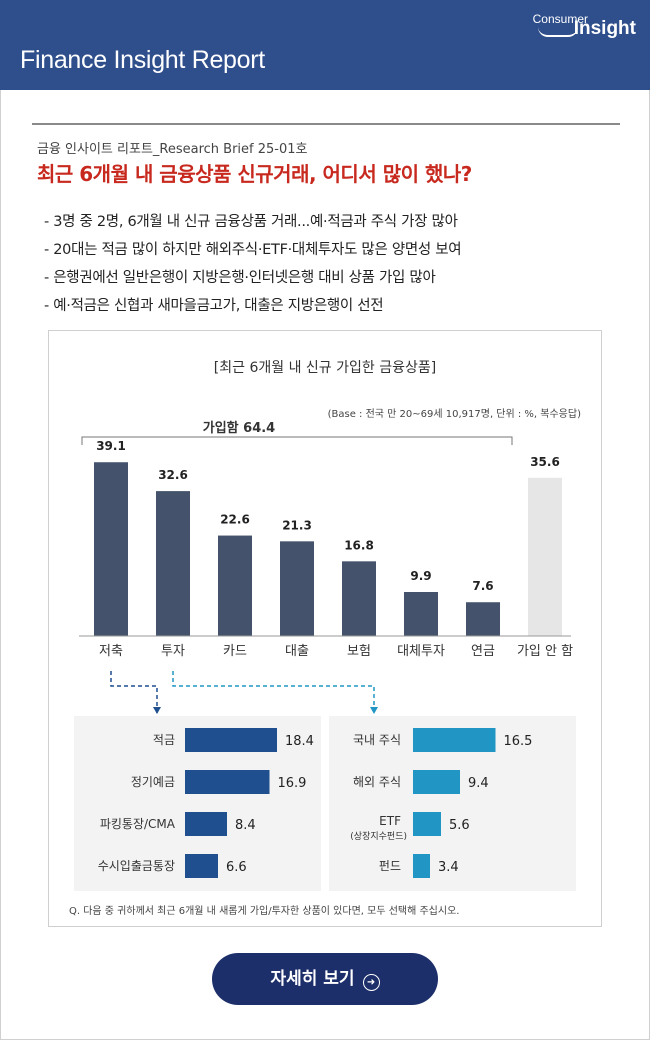 This screenshot has width=650, height=1040. What do you see at coordinates (297, 525) in the screenshot?
I see `bar-value-label: 21.3` at bounding box center [297, 525].